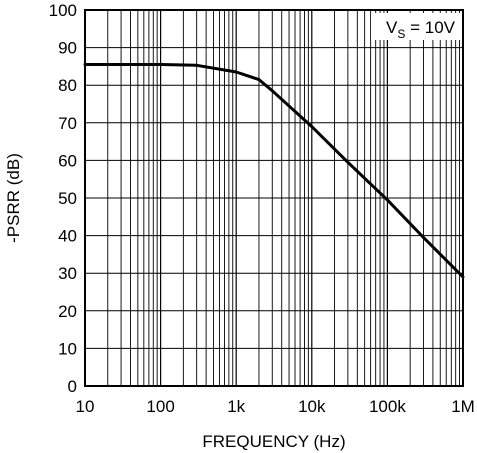  Describe the element at coordinates (67, 160) in the screenshot. I see `y-tick-label: 60` at that location.